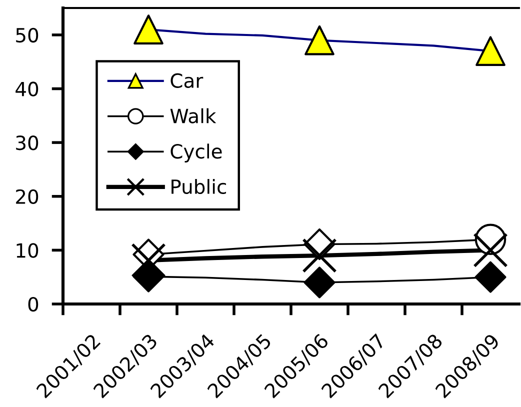 The height and width of the screenshot is (407, 521). Describe the element at coordinates (187, 80) in the screenshot. I see `legend-label: Car` at that location.